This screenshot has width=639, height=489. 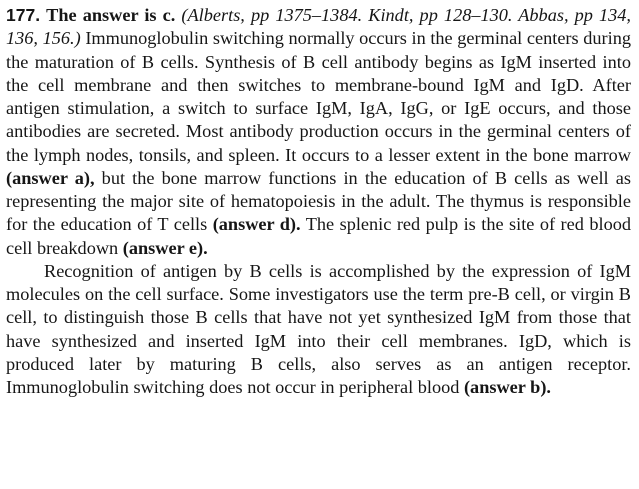 I want to click on question-number: 177., so click(x=23, y=15).